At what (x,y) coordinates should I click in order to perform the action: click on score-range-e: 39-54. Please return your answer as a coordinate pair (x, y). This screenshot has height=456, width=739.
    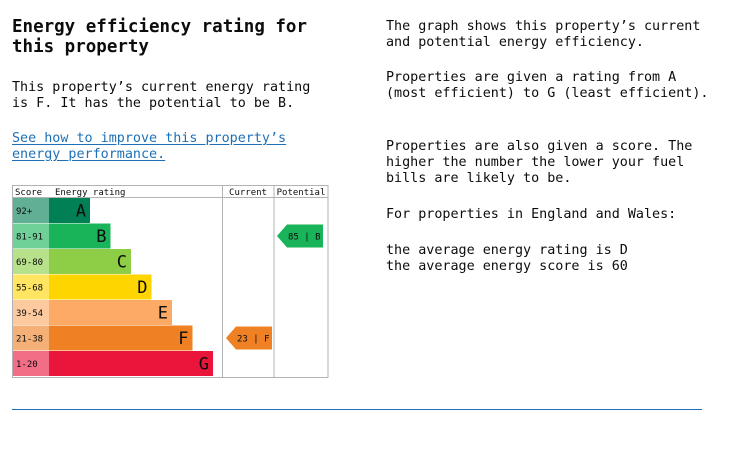
    Looking at the image, I should click on (29, 314).